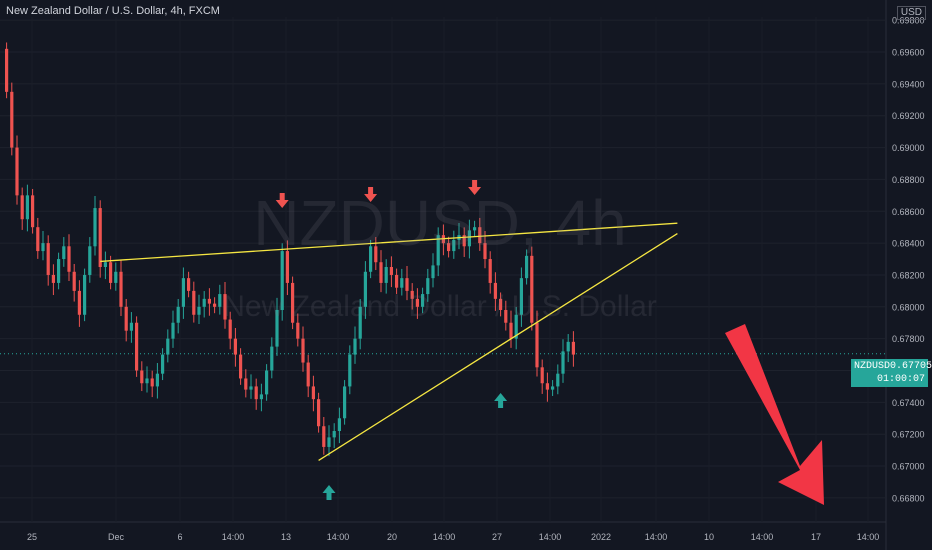 This screenshot has width=932, height=550. Describe the element at coordinates (911, 13) in the screenshot. I see `currency-label: USD` at that location.